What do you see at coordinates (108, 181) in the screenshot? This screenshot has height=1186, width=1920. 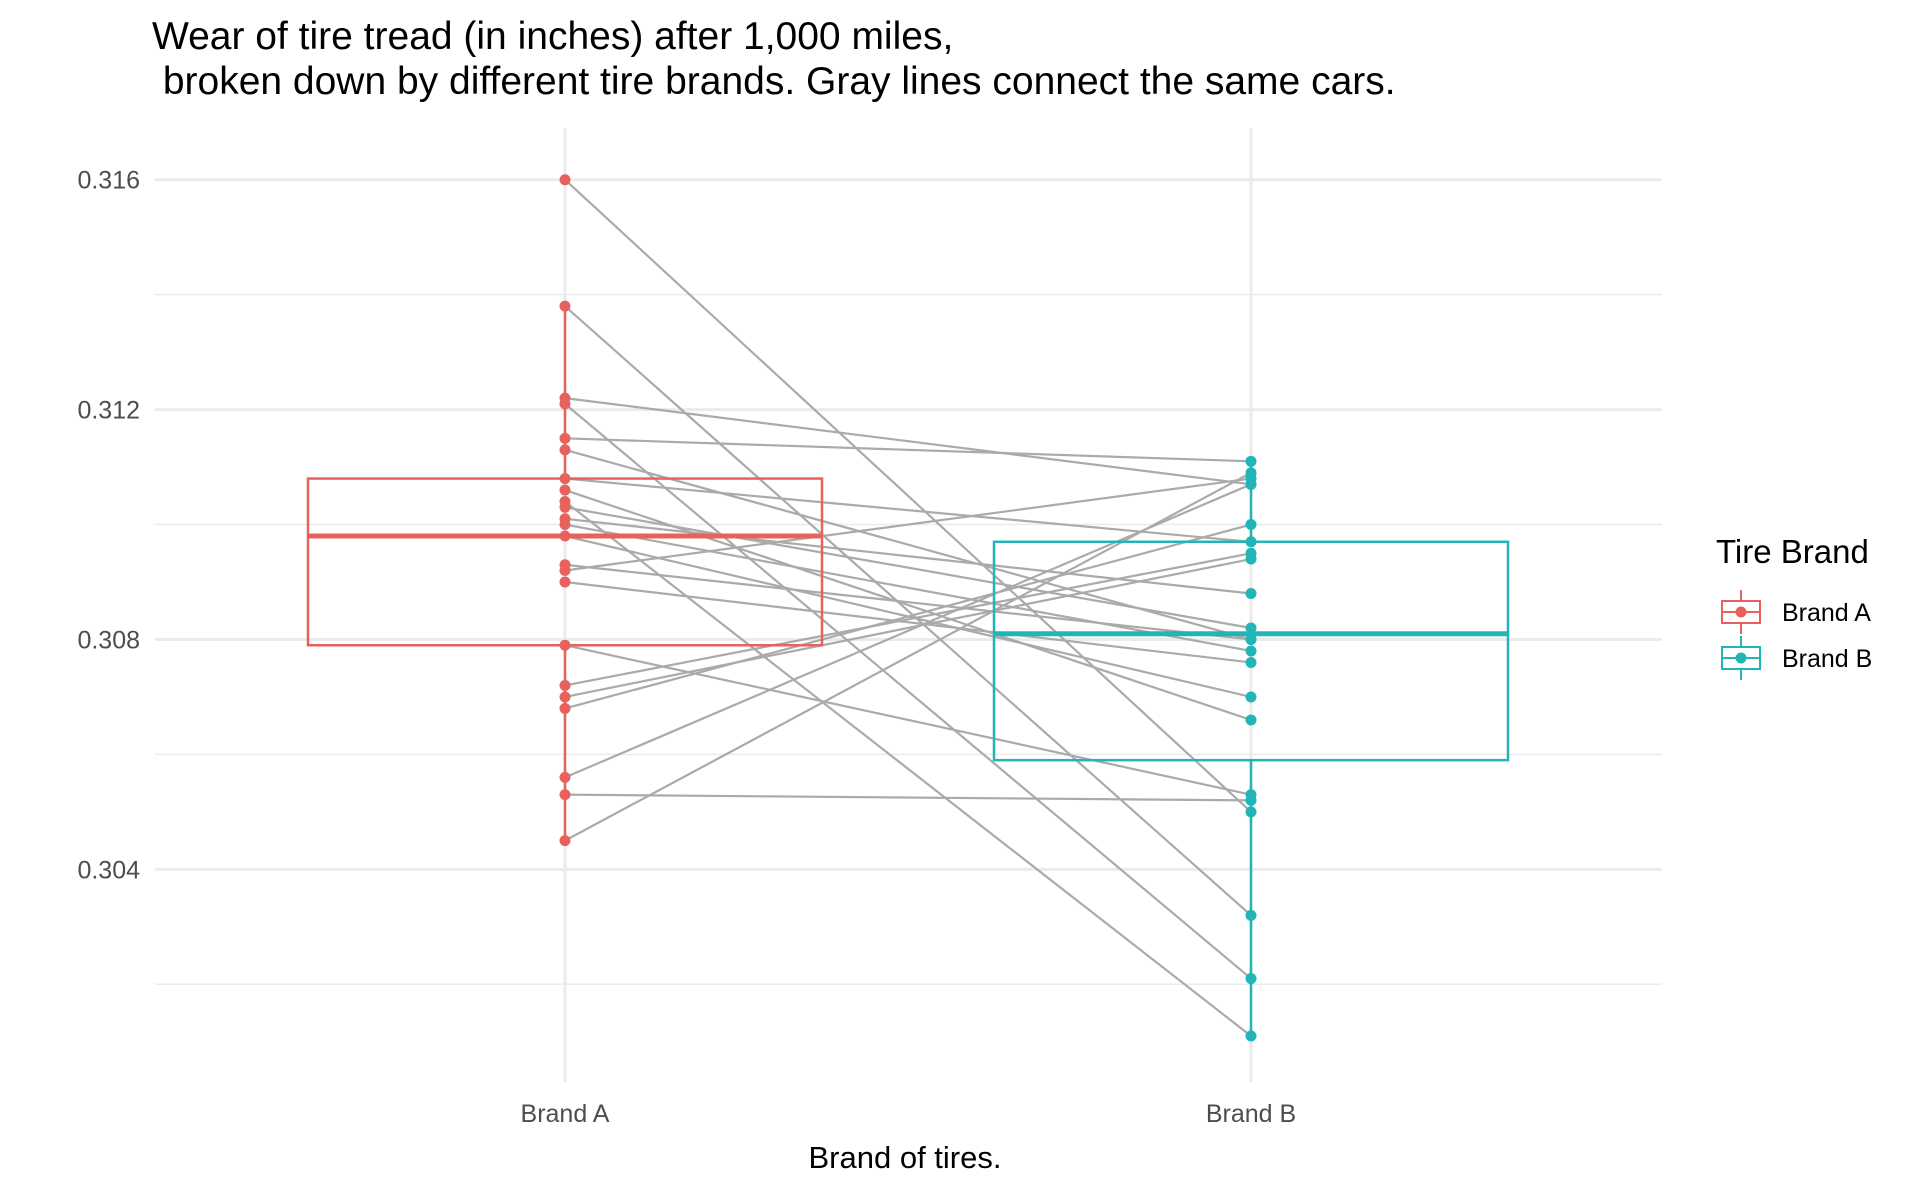 I see `y-tick-label: 0.316` at bounding box center [108, 181].